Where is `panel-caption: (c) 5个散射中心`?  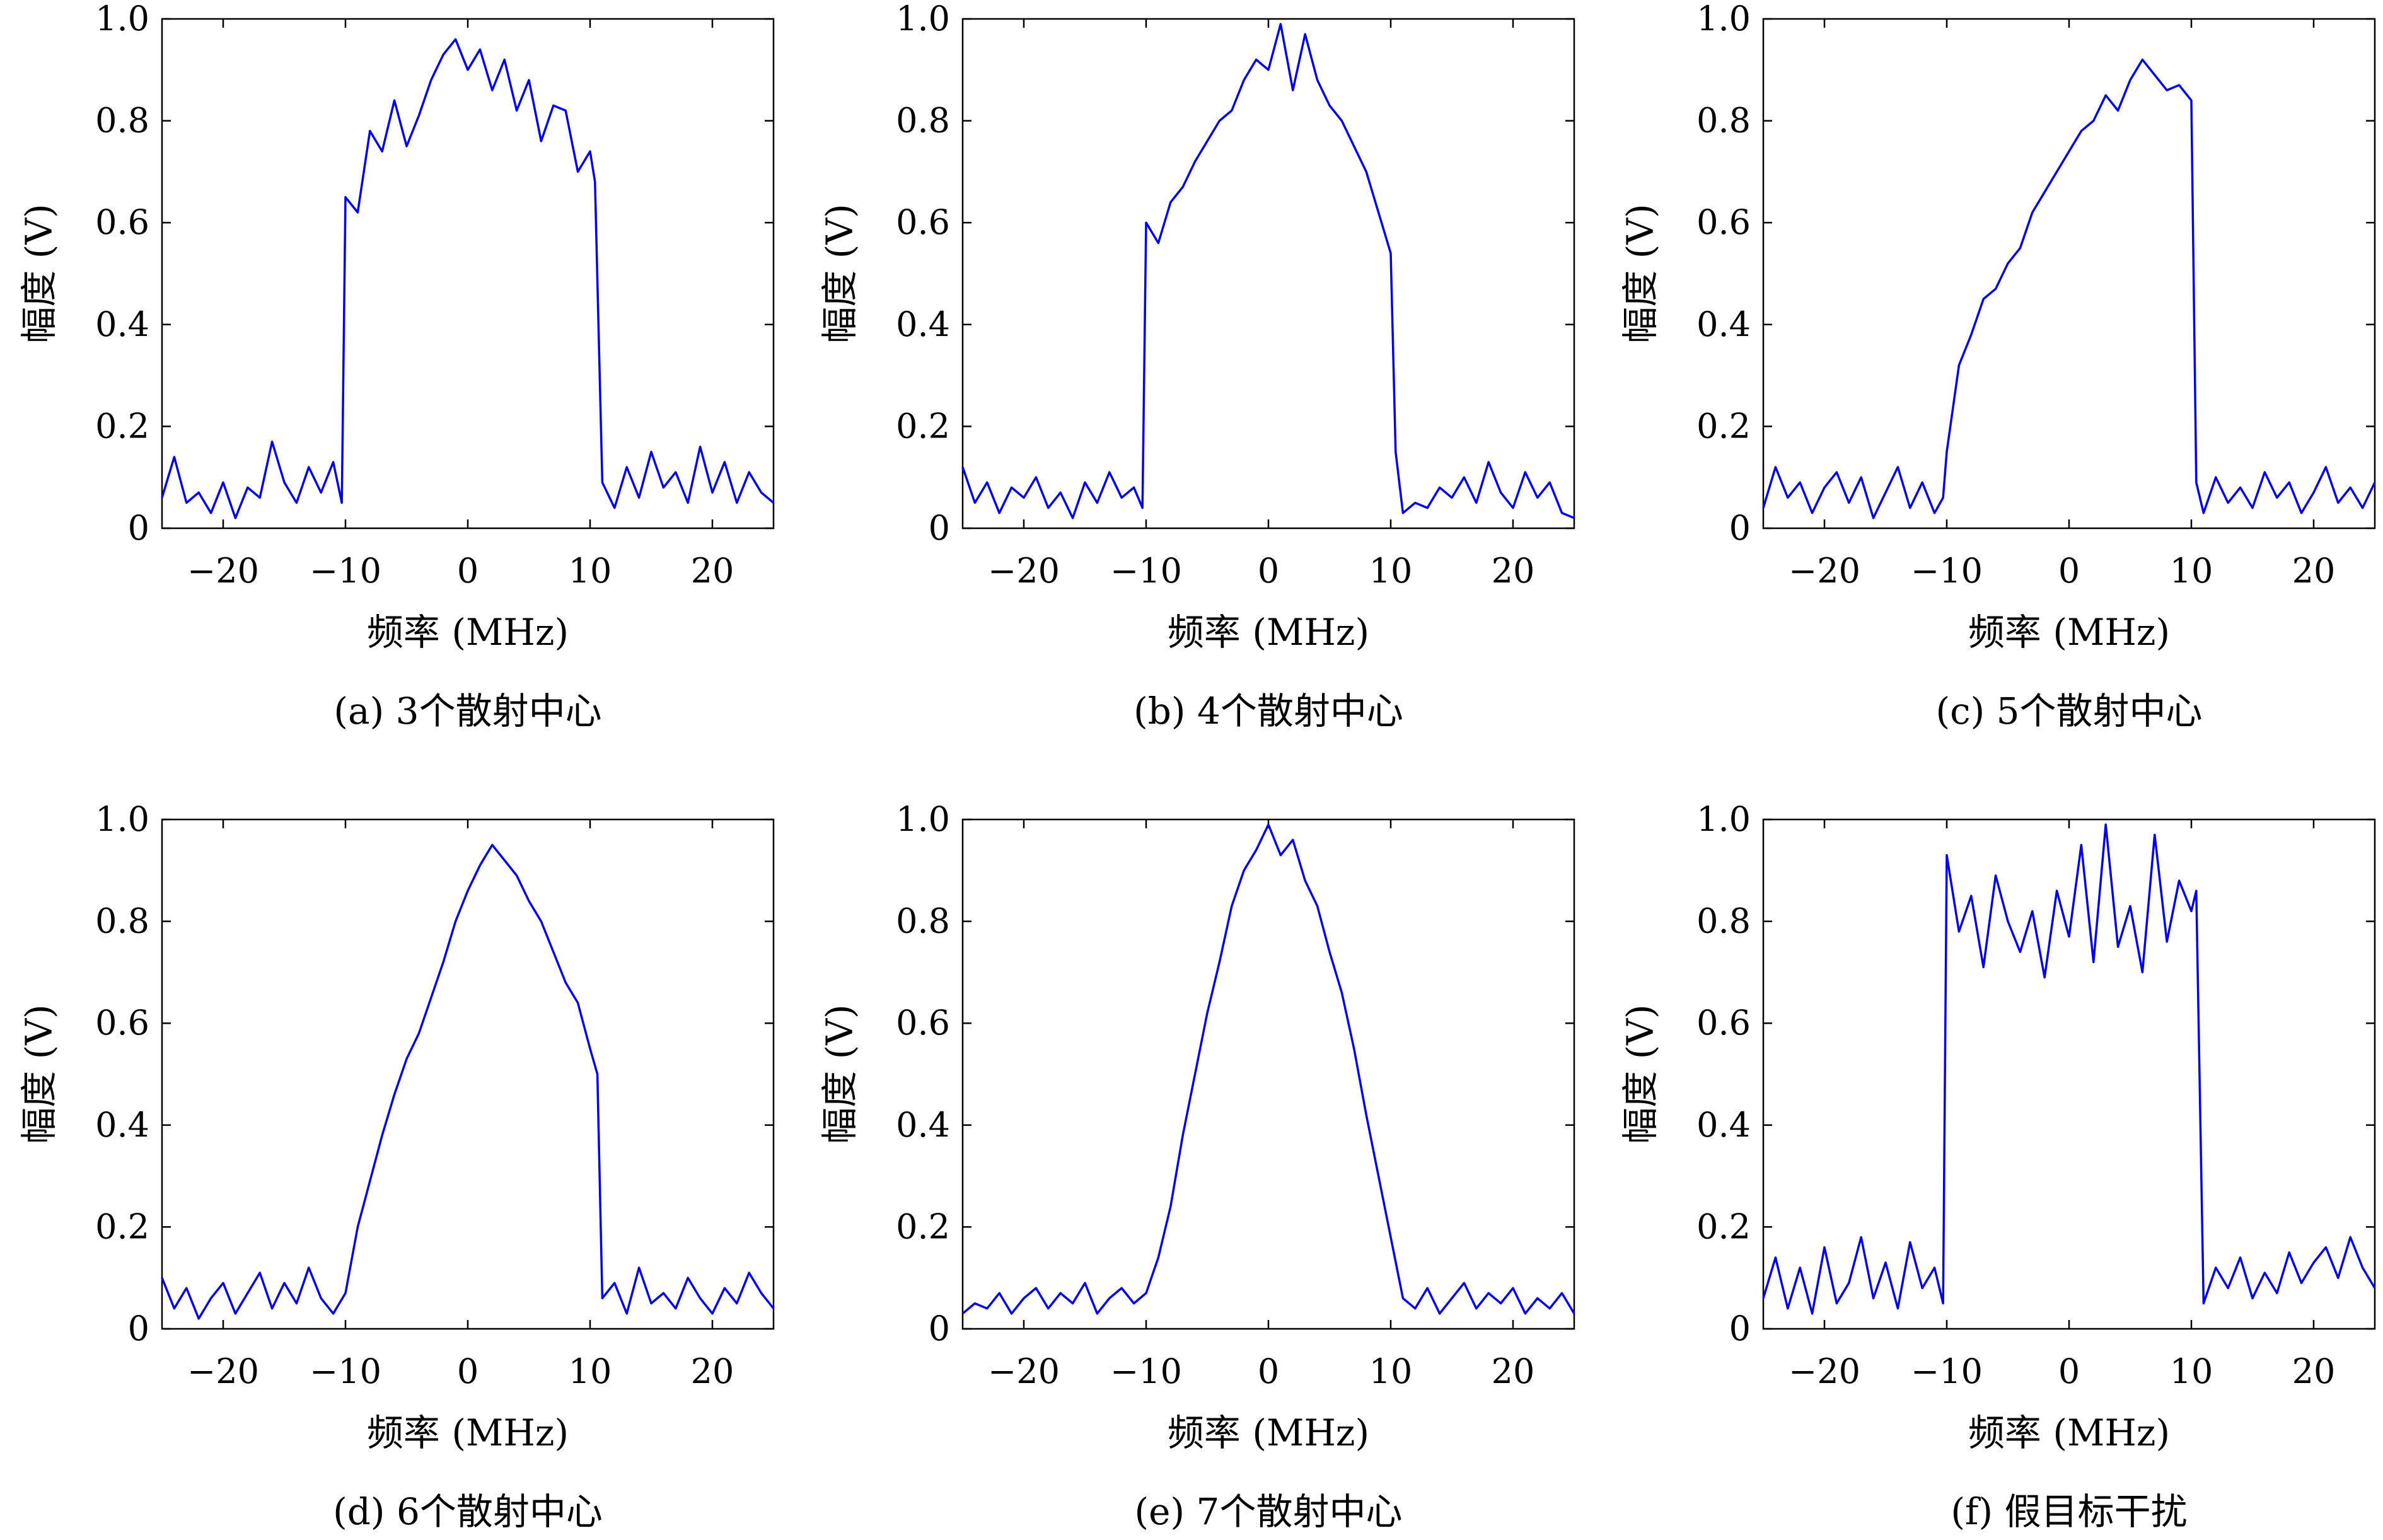
panel-caption: (c) 5个散射中心 is located at coordinates (2068, 711).